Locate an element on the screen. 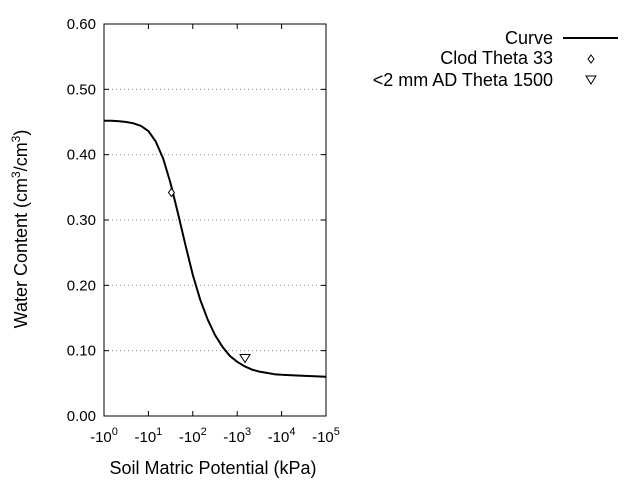 This screenshot has height=480, width=640. y-tick-label: 0.40 is located at coordinates (81, 155).